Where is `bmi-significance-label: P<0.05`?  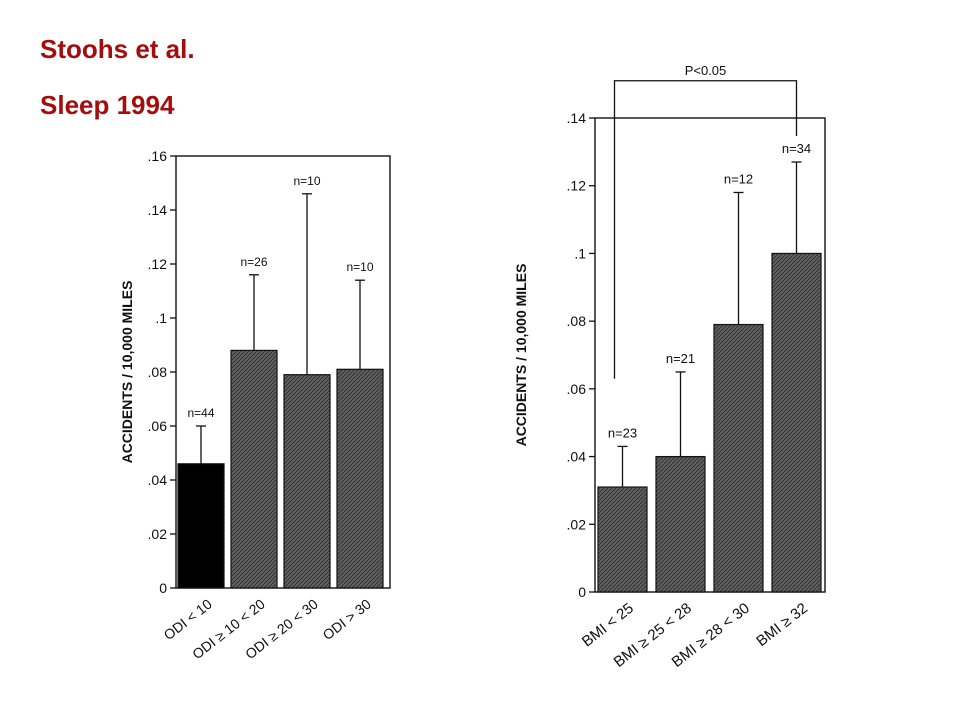
bmi-significance-label: P<0.05 is located at coordinates (706, 70).